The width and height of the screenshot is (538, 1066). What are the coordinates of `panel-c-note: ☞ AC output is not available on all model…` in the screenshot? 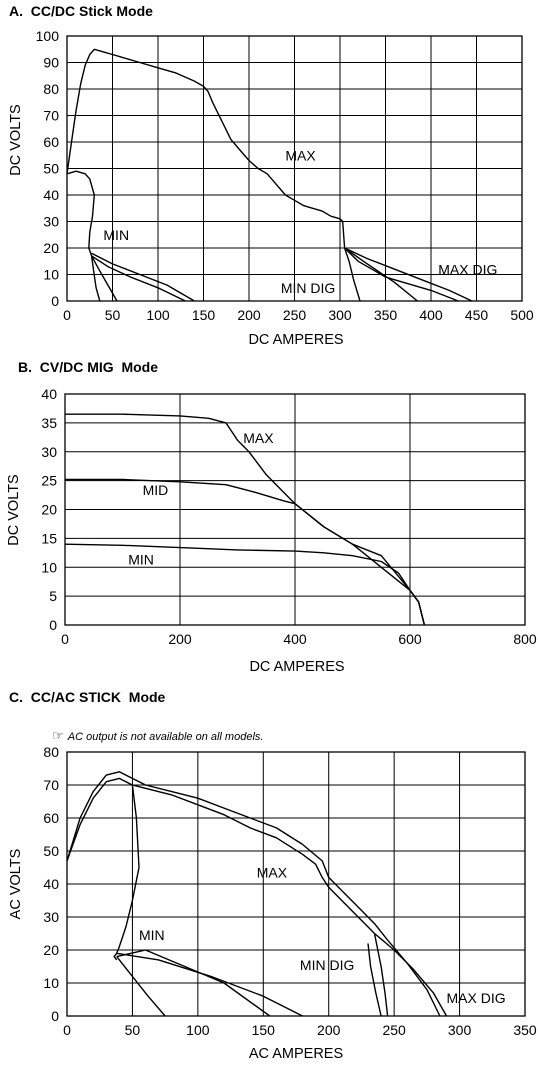 It's located at (154, 730).